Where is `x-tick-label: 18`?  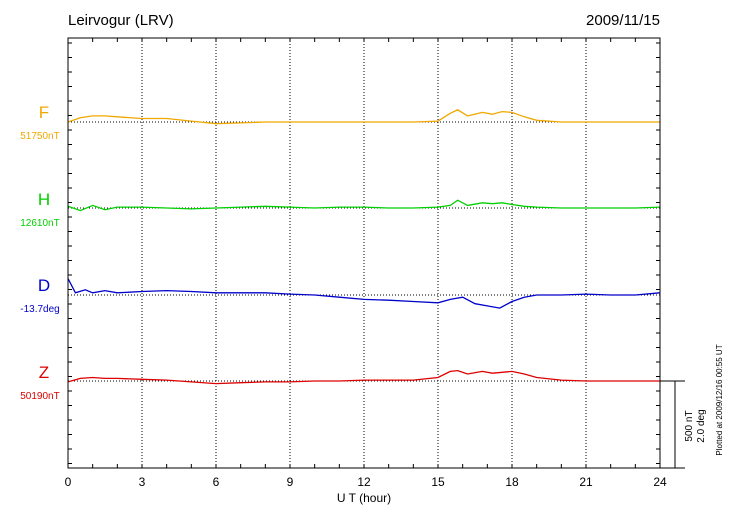
x-tick-label: 18 is located at coordinates (512, 482).